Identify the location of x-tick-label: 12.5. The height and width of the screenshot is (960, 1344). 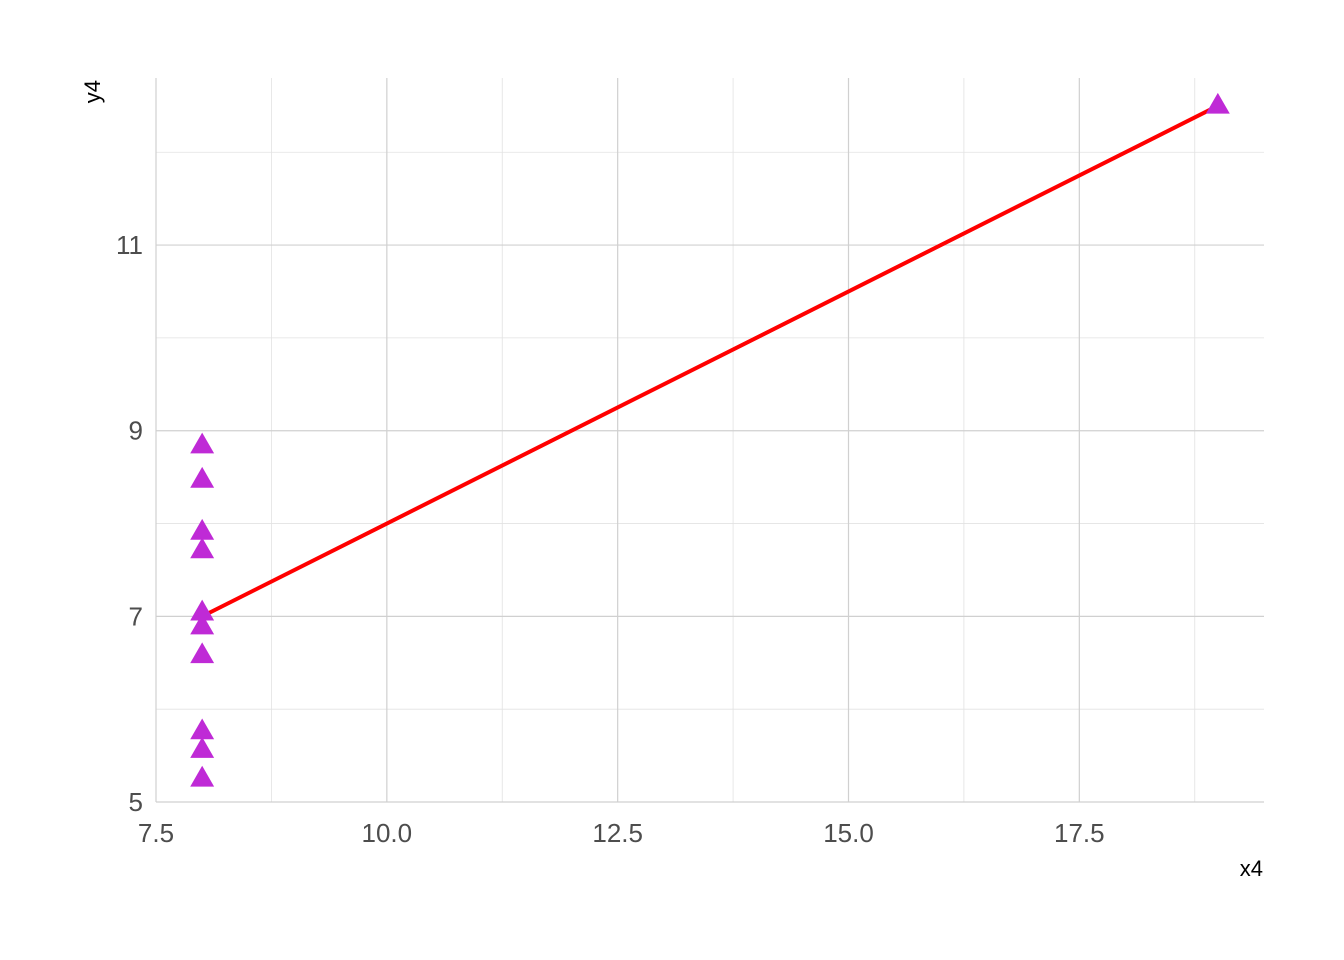
(617, 833).